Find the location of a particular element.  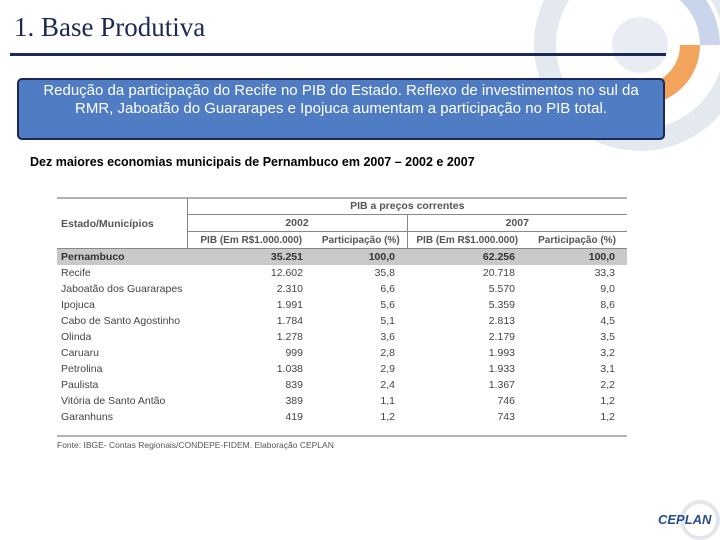

row-label: Paulista is located at coordinates (80, 385).